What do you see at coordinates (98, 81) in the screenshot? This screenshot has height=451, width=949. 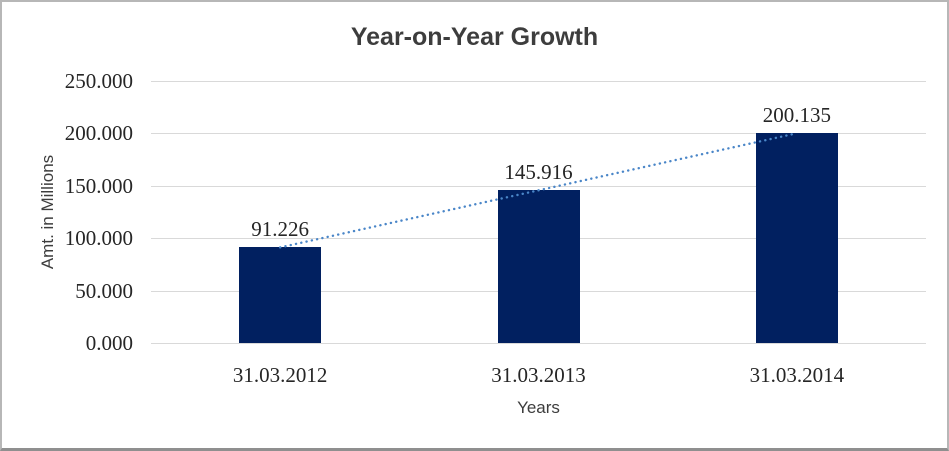 I see `y-tick-label: 250.000` at bounding box center [98, 81].